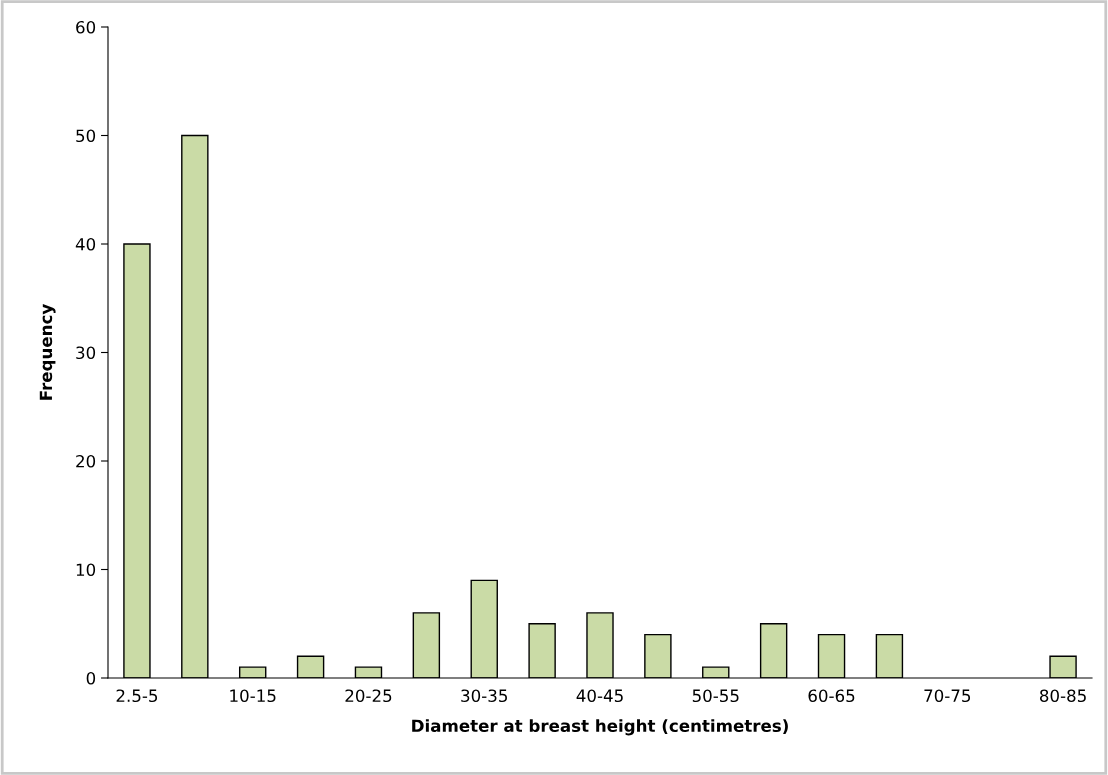 The image size is (1108, 775). I want to click on y-tick-label: 30, so click(86, 353).